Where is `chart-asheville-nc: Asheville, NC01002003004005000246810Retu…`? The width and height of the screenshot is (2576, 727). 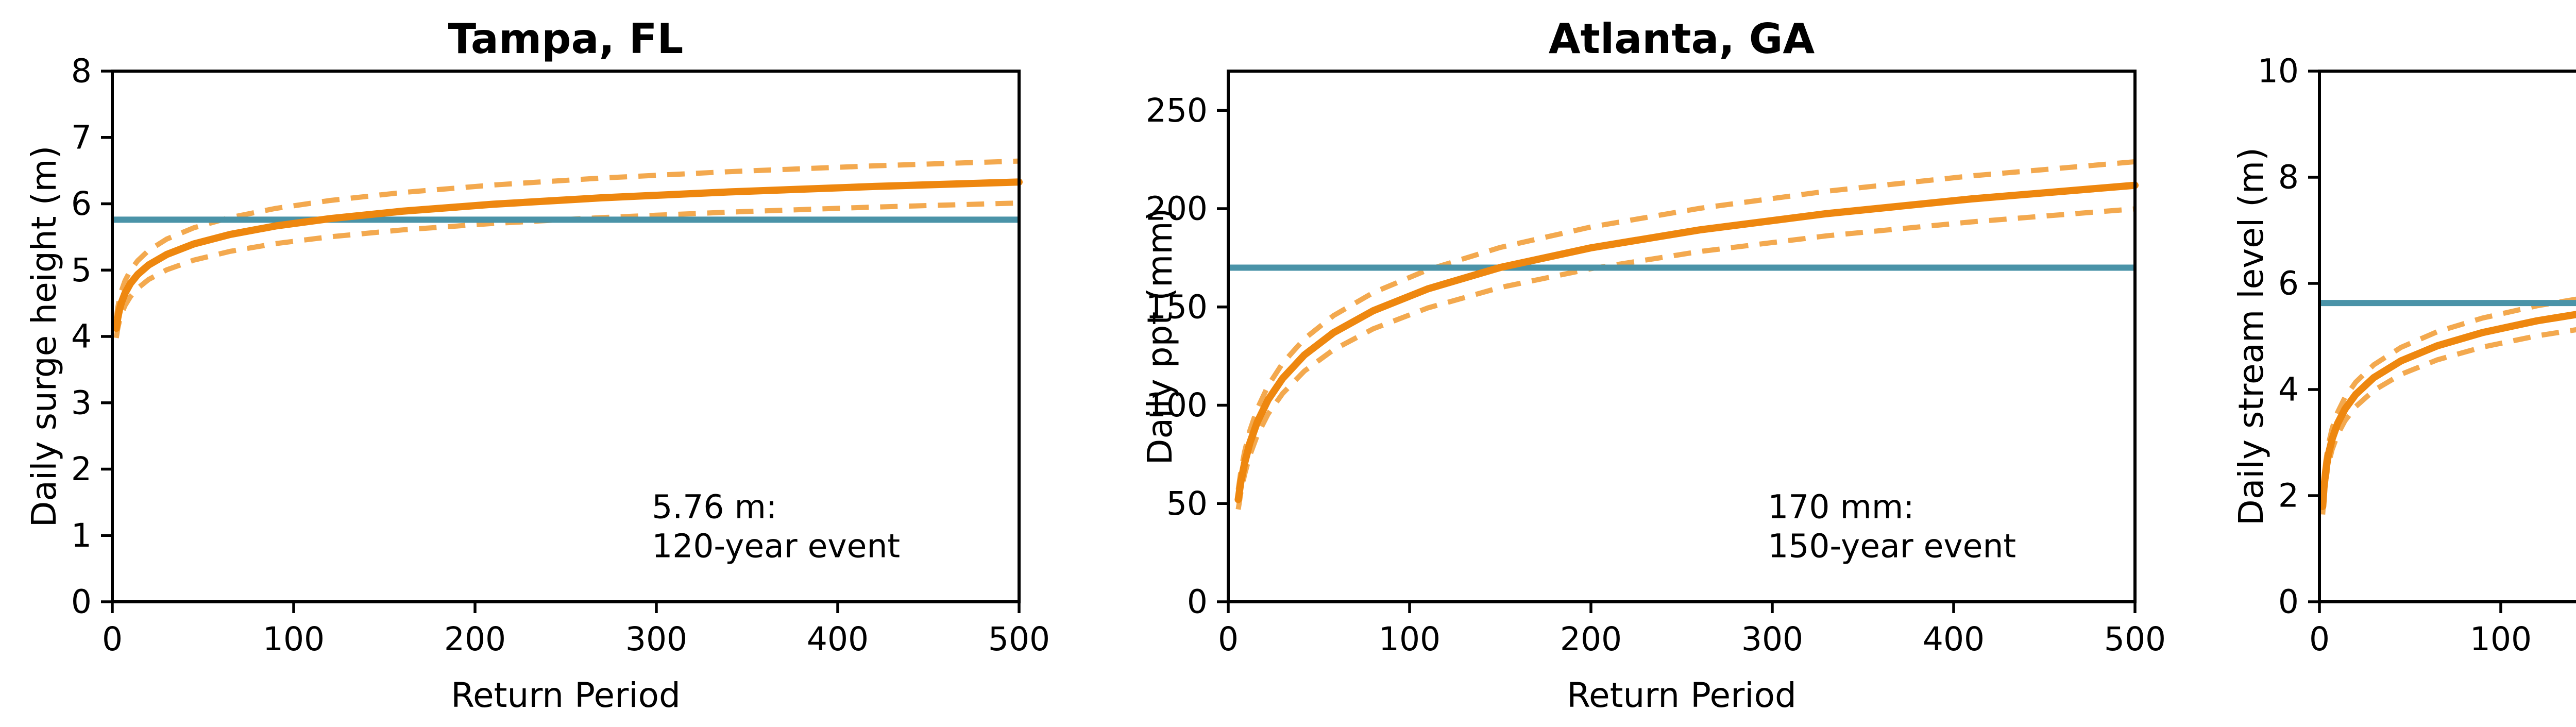 chart-asheville-nc: Asheville, NC01002003004005000246810Retu… is located at coordinates (2403, 355).